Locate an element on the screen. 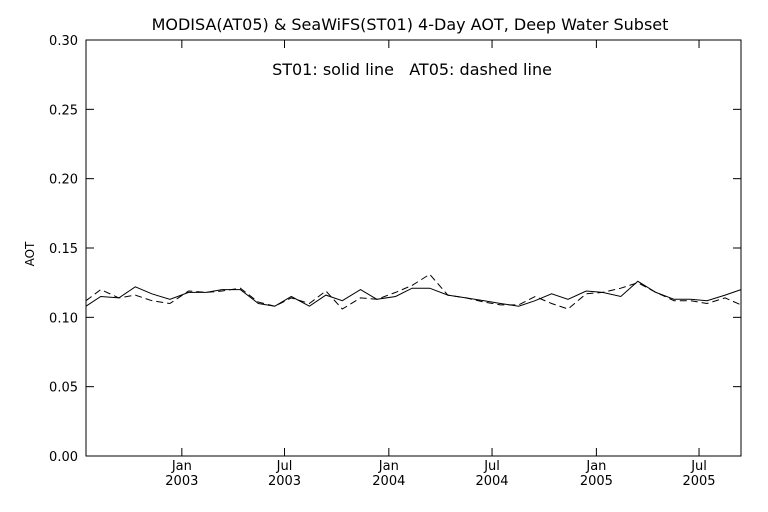  series-line-at05 is located at coordinates (413, 291).